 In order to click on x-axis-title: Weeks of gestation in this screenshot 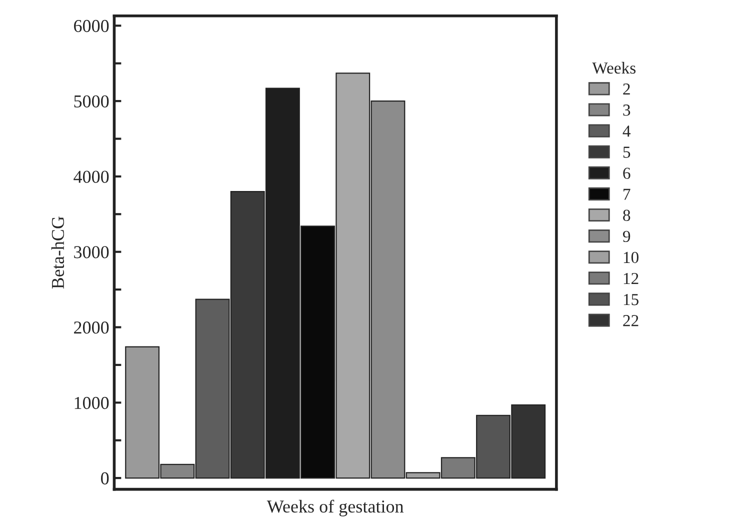, I will do `click(335, 508)`.